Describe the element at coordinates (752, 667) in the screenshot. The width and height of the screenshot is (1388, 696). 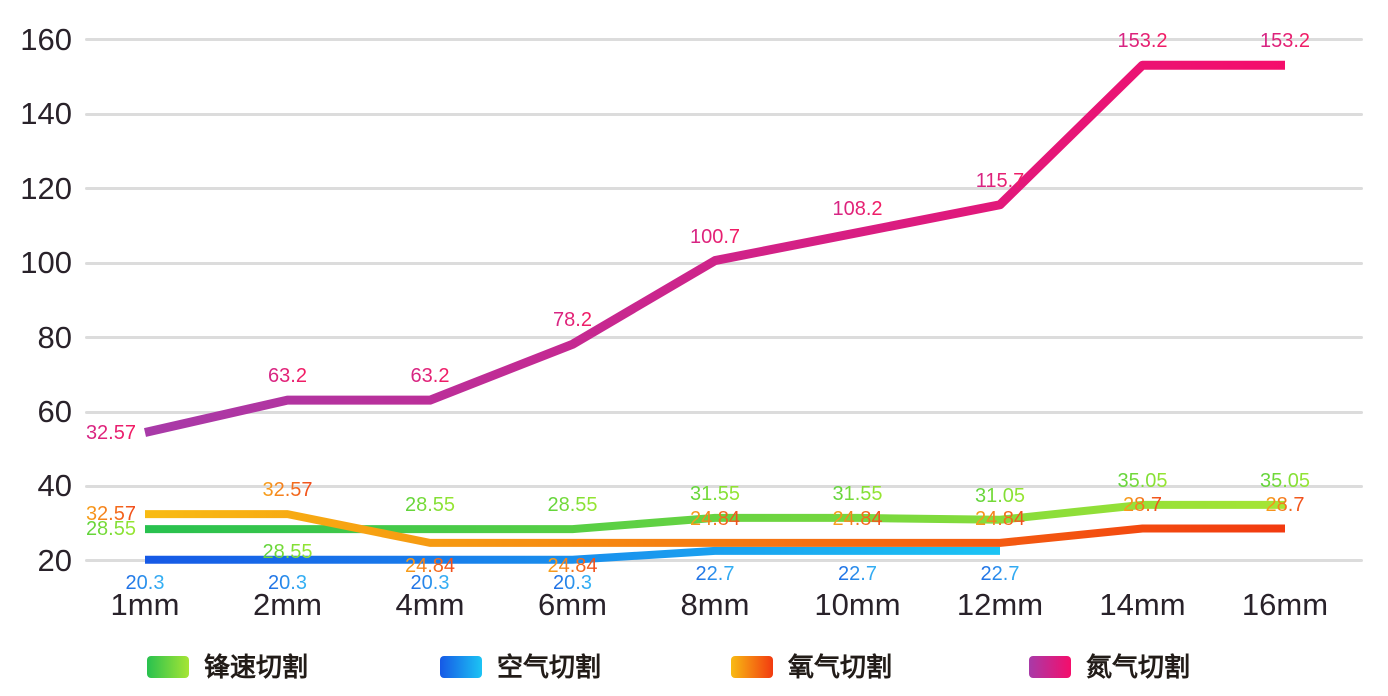
I see `legend-swatch-oxygen` at that location.